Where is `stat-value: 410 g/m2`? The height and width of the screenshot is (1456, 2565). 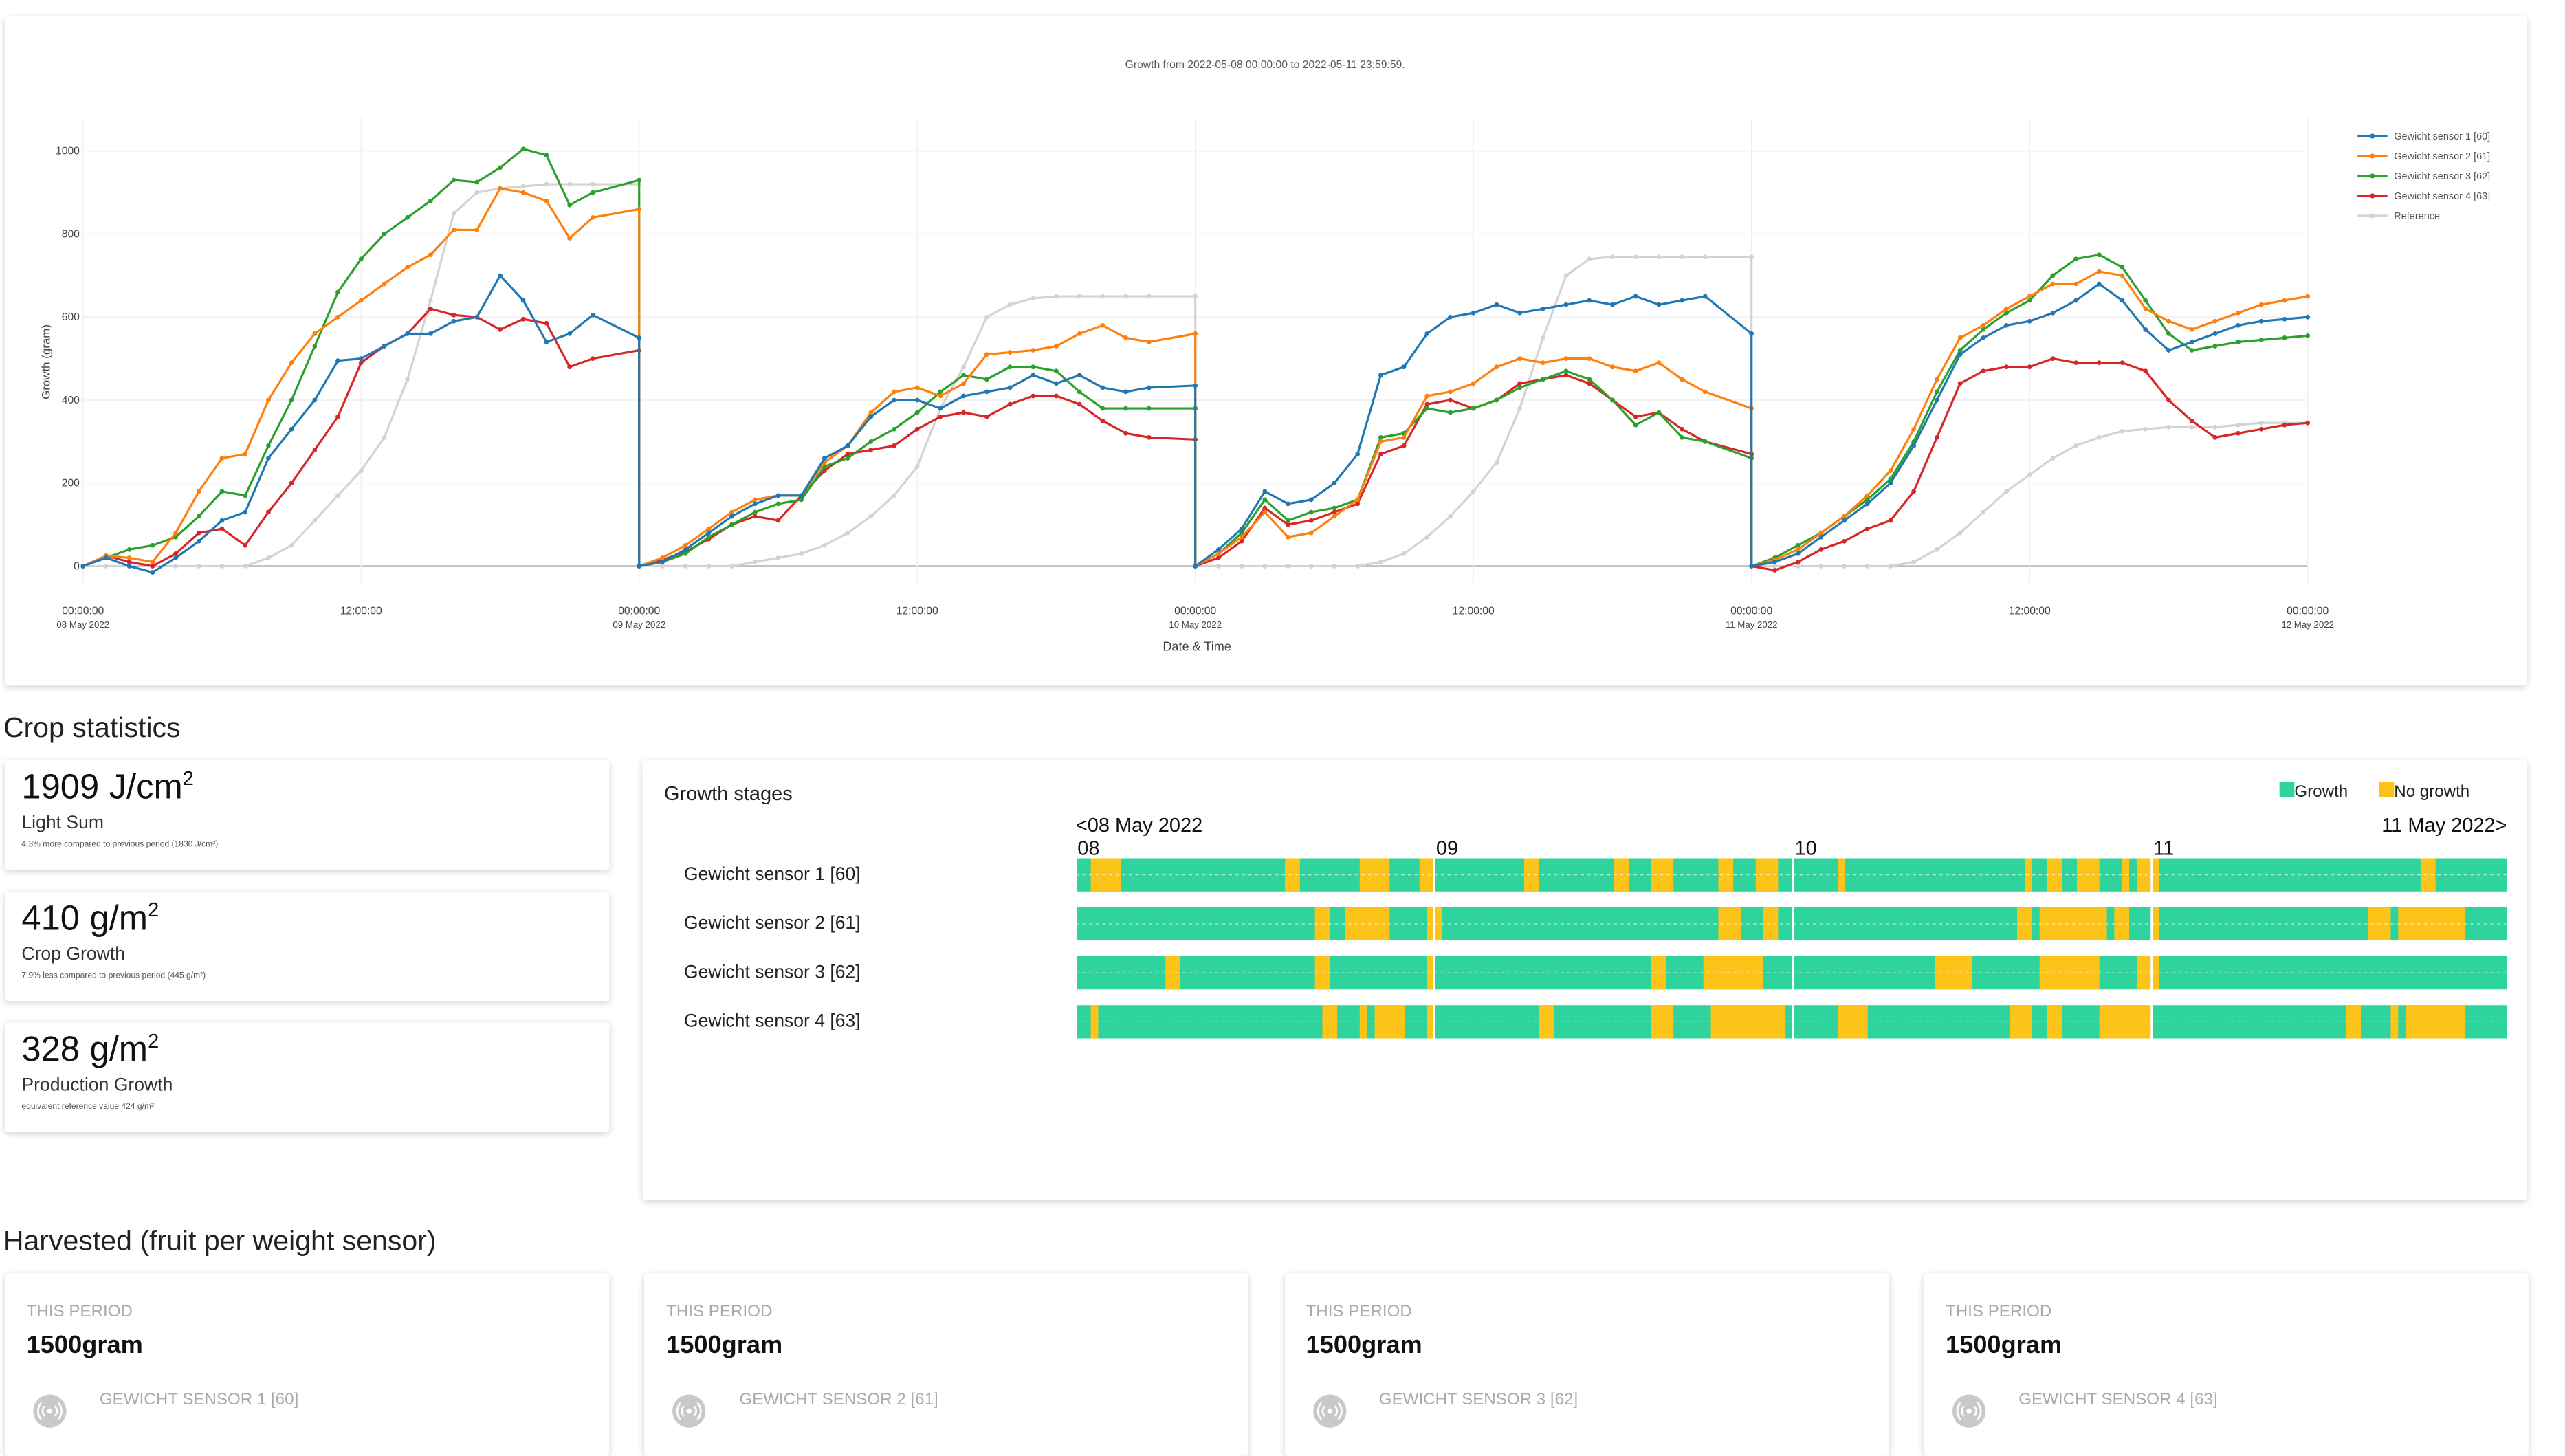 stat-value: 410 g/m2 is located at coordinates (90, 918).